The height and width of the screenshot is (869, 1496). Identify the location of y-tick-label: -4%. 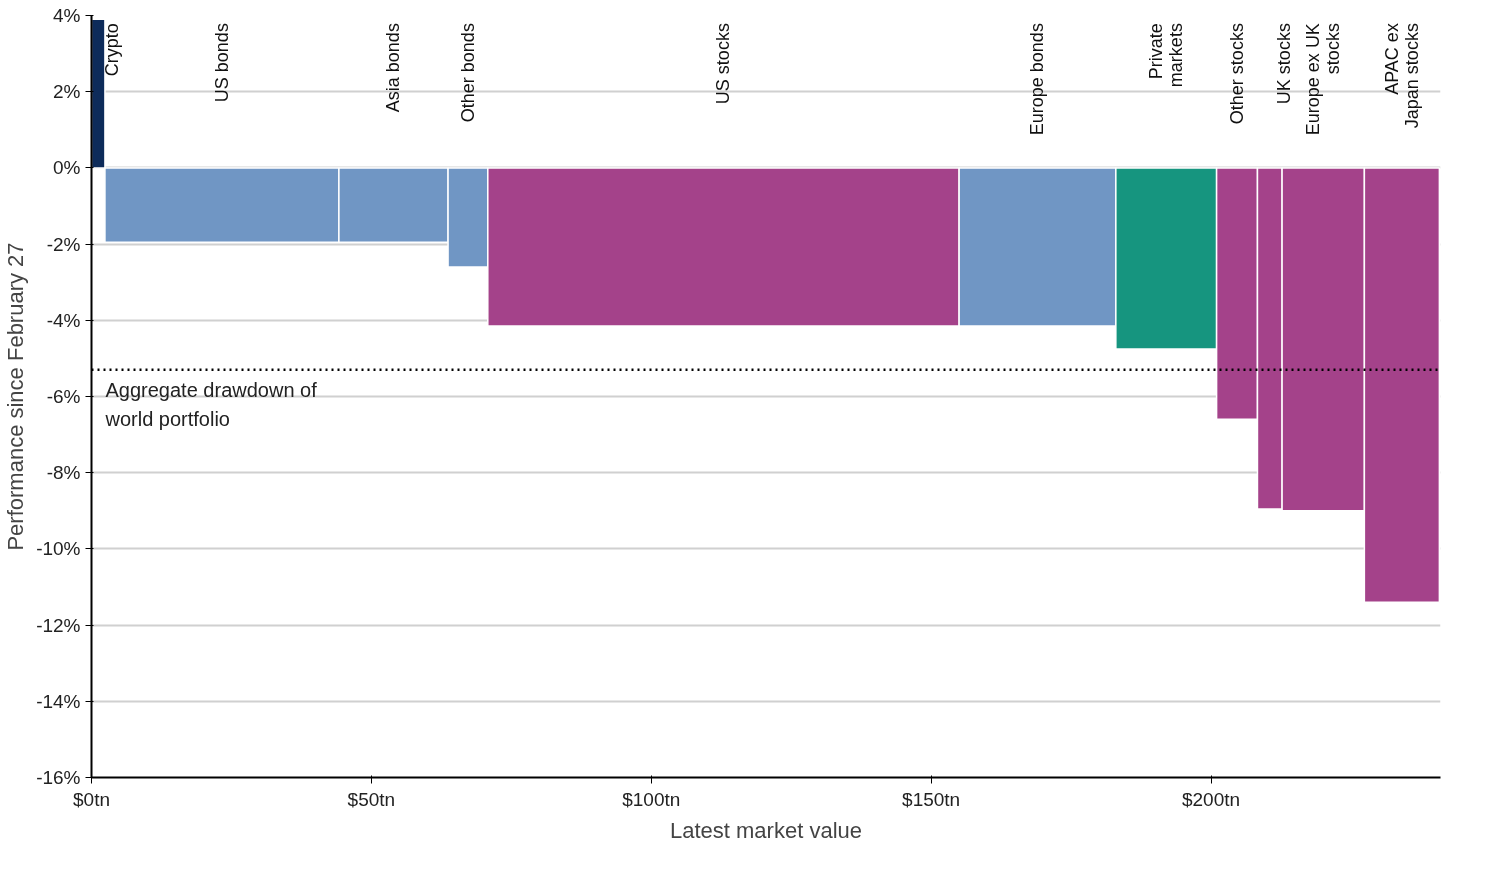
(63, 320).